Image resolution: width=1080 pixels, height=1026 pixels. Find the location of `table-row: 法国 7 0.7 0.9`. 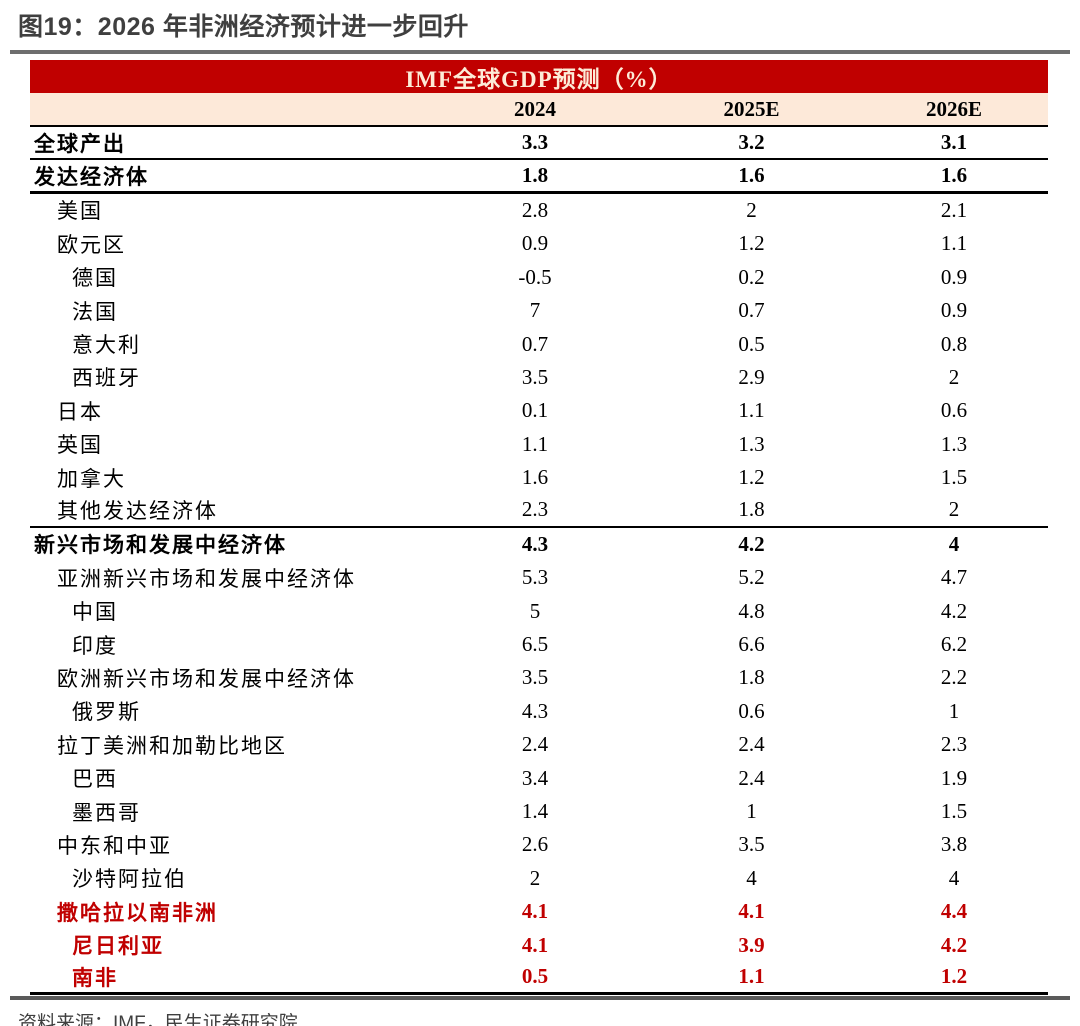

table-row: 法国 7 0.7 0.9 is located at coordinates (539, 310).